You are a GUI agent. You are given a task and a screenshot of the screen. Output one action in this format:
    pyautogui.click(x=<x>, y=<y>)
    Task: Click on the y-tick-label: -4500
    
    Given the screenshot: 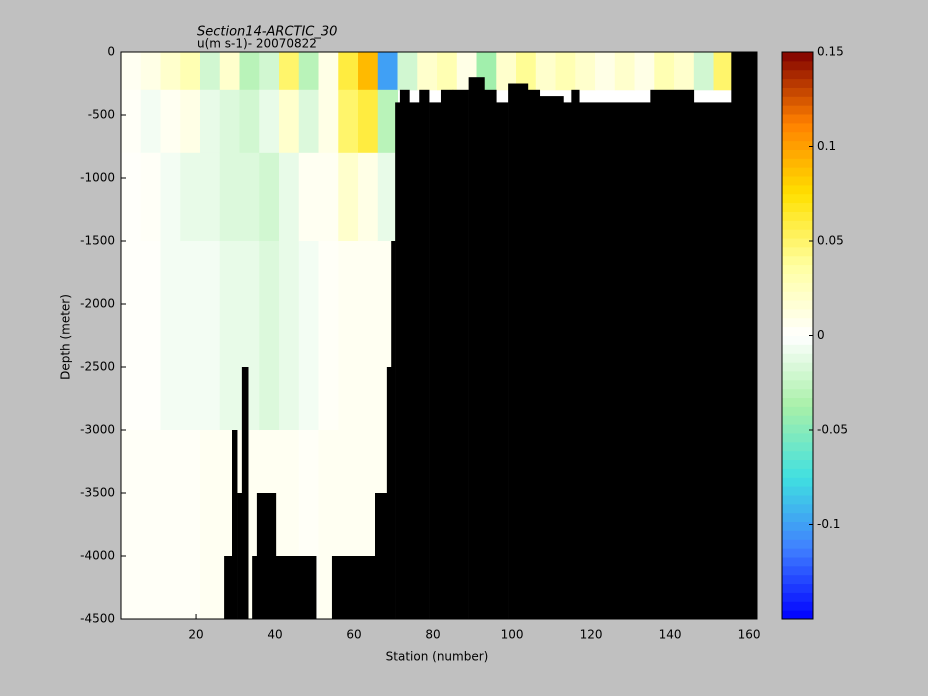 What is the action you would take?
    pyautogui.click(x=97, y=619)
    